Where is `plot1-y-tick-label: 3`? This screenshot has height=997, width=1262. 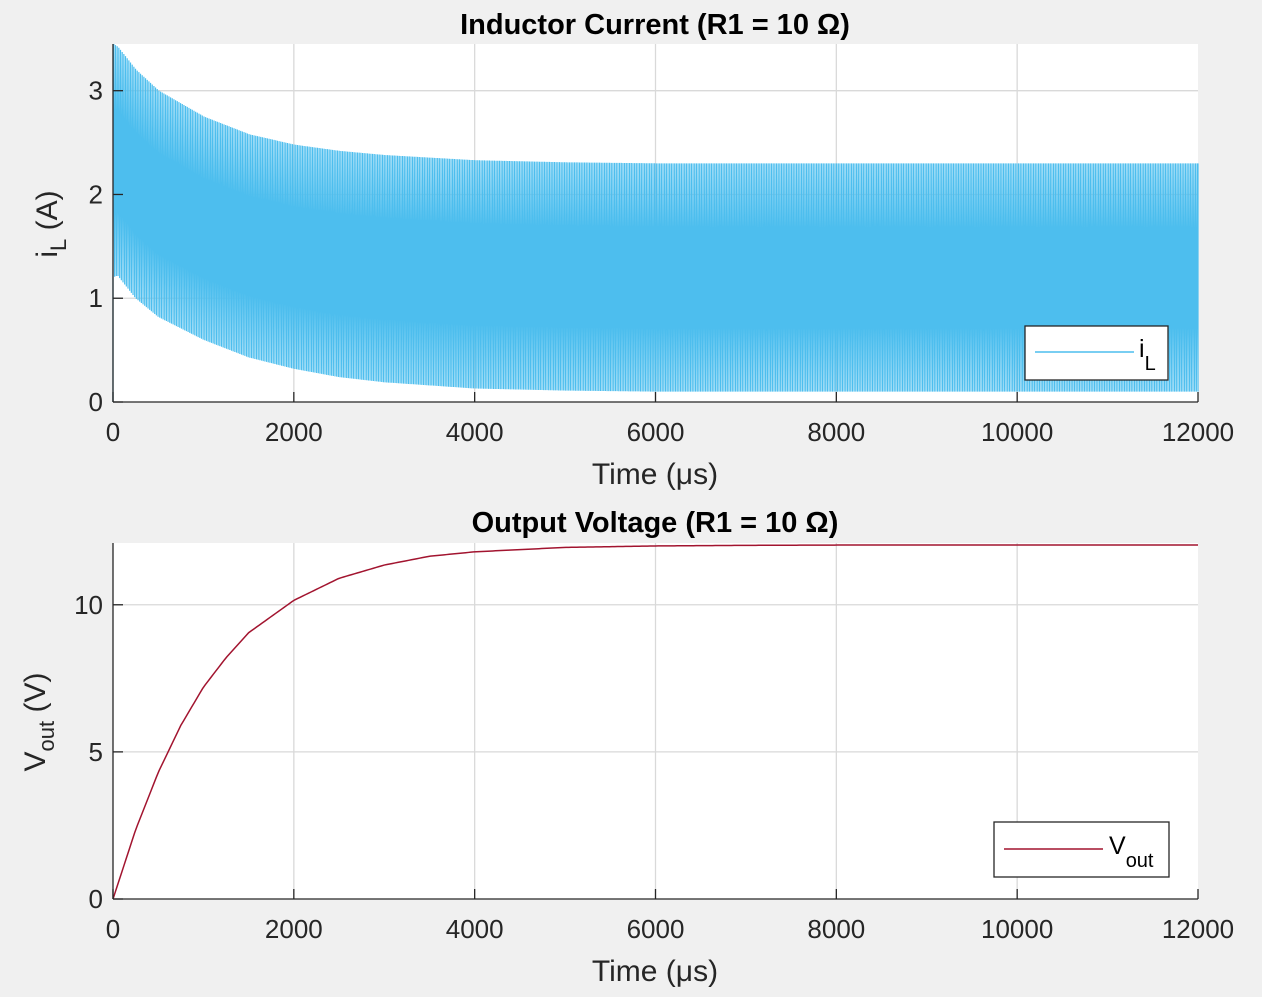
plot1-y-tick-label: 3 is located at coordinates (96, 91).